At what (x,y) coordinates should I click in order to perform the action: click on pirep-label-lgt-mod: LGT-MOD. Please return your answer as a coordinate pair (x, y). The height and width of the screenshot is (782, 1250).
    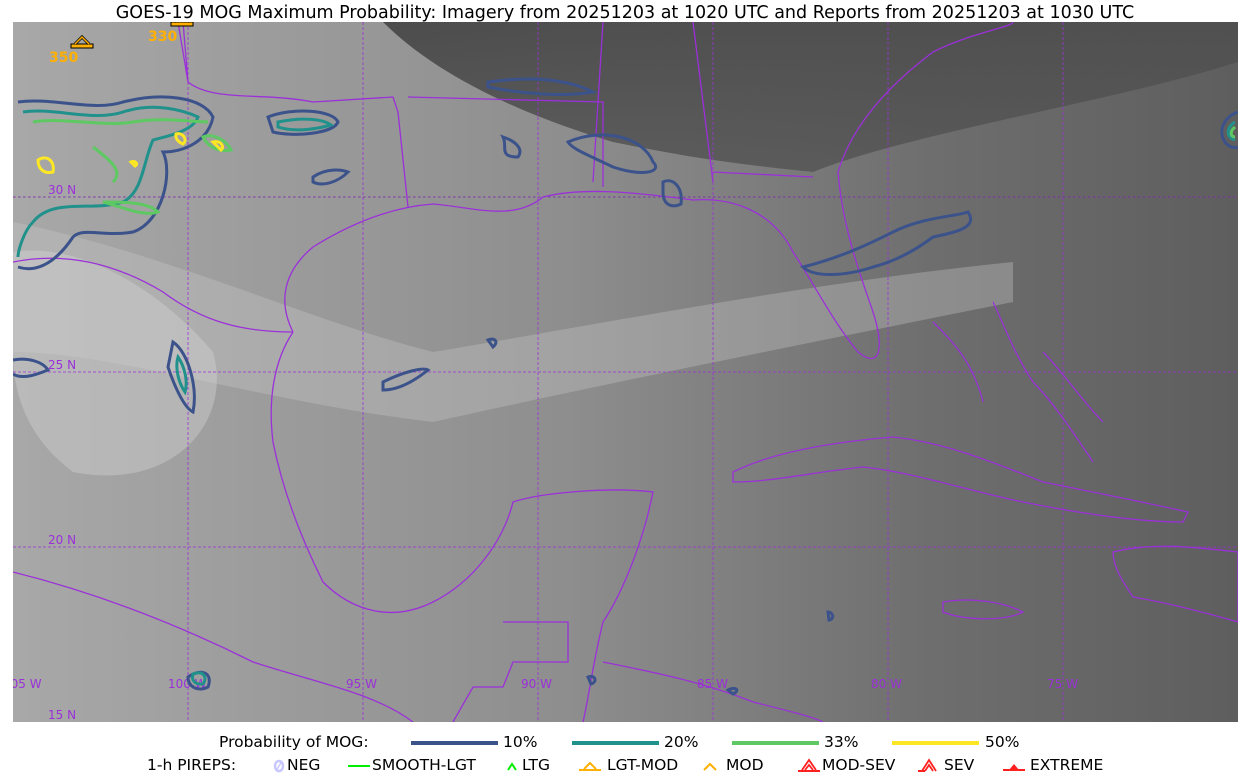
    Looking at the image, I should click on (643, 765).